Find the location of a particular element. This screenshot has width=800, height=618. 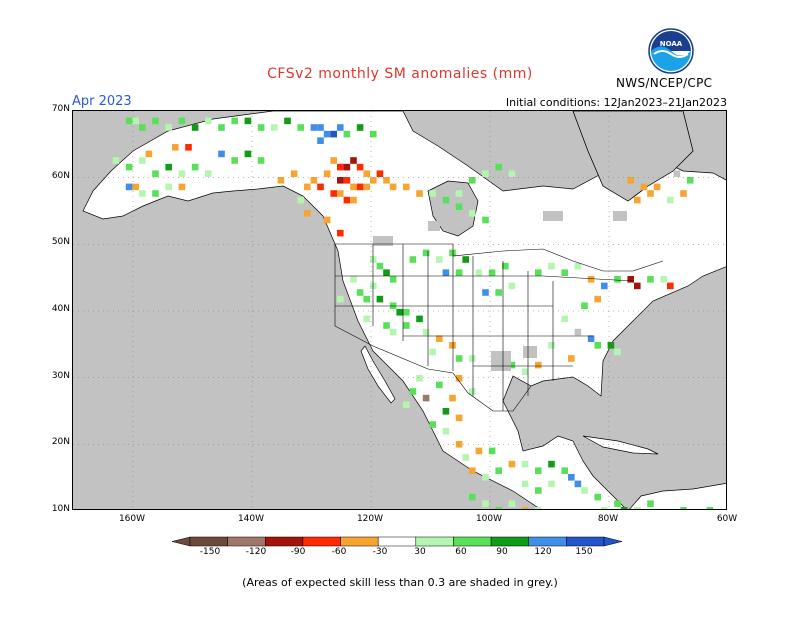

border-line is located at coordinates (484, 278).